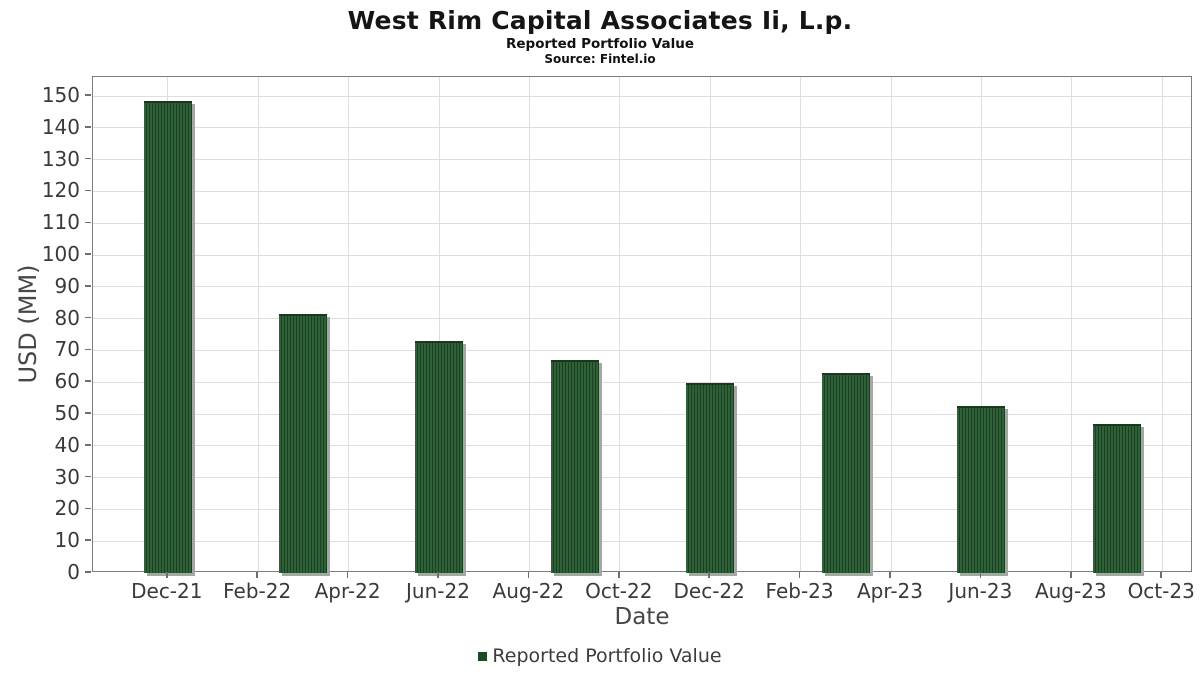 The width and height of the screenshot is (1200, 675). I want to click on x-tick-label-Oct-23: Oct-23, so click(1161, 591).